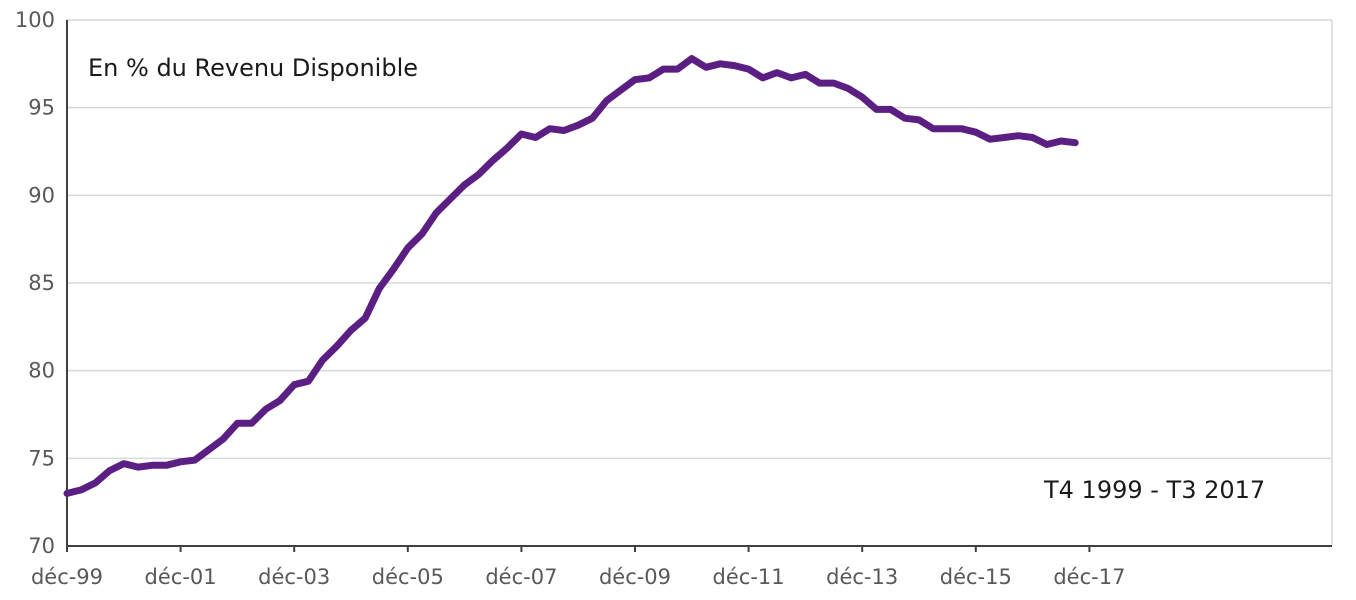 This screenshot has width=1356, height=600. I want to click on x-tick-label: déc-05, so click(408, 577).